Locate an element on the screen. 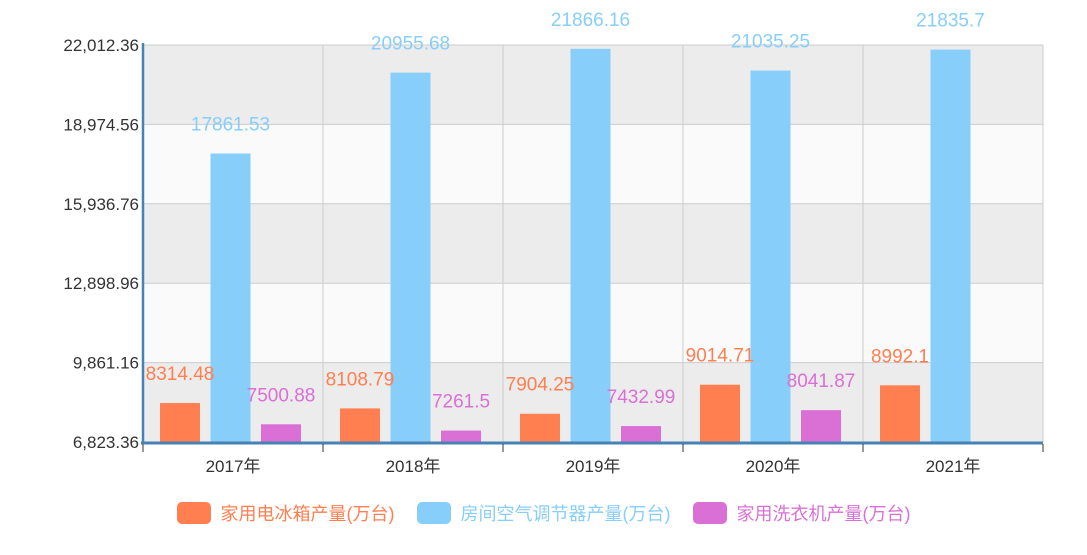 This screenshot has width=1087, height=555. x-tick-label: 2020年 is located at coordinates (773, 466).